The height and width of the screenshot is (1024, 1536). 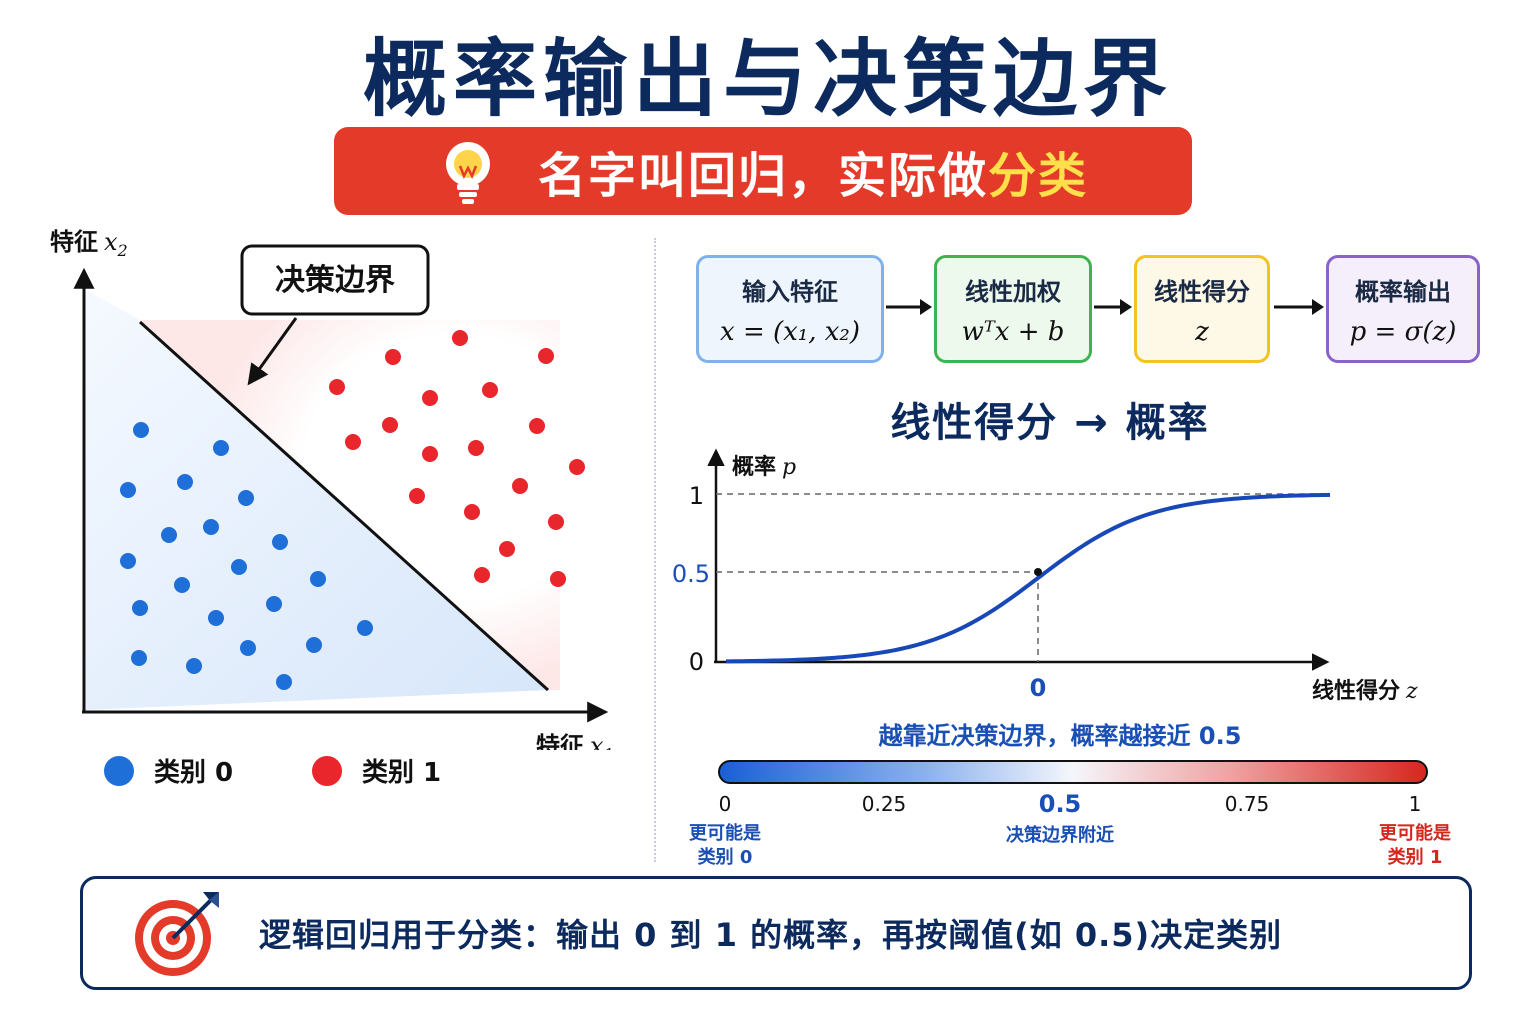 I want to click on subtitle-banner: 名字叫回归，实际做 分类, so click(x=763, y=171).